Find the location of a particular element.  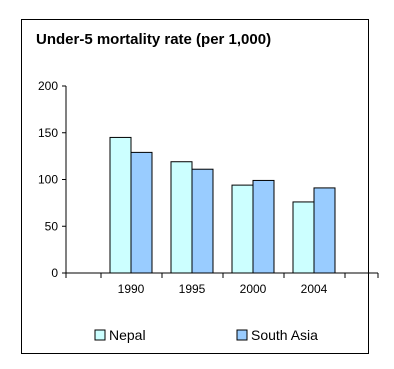

bar-south-asia-1995 is located at coordinates (202, 221).